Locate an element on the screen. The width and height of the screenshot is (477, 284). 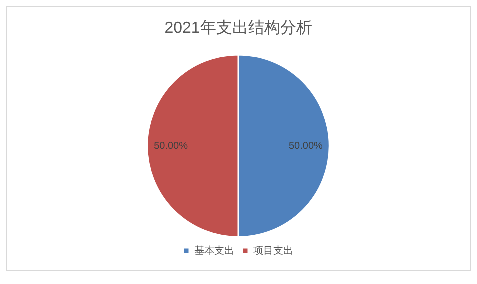
legend-label: 项目支出 is located at coordinates (274, 250).